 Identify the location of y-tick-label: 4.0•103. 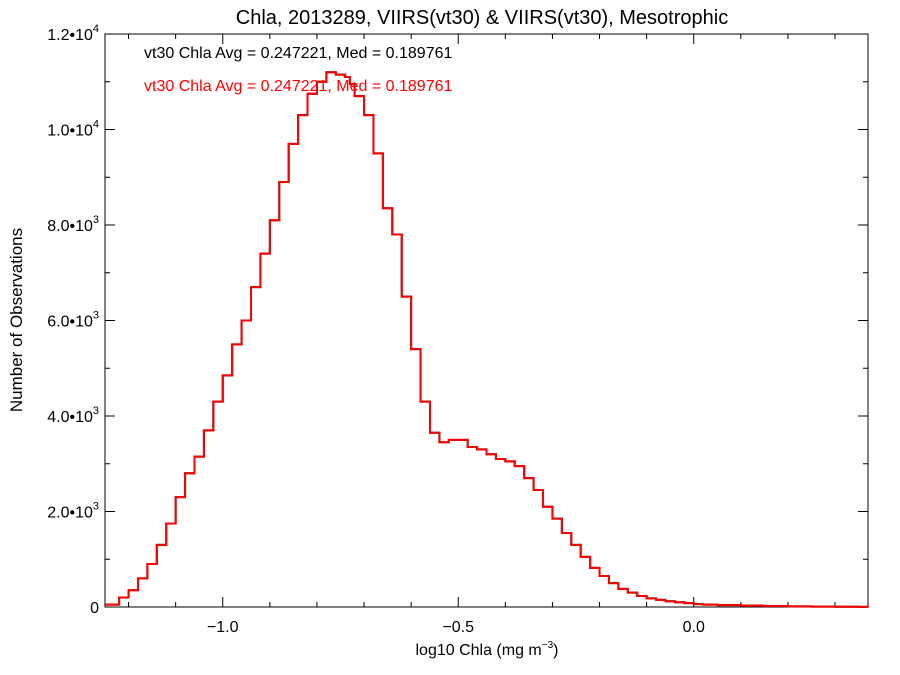
(73, 415).